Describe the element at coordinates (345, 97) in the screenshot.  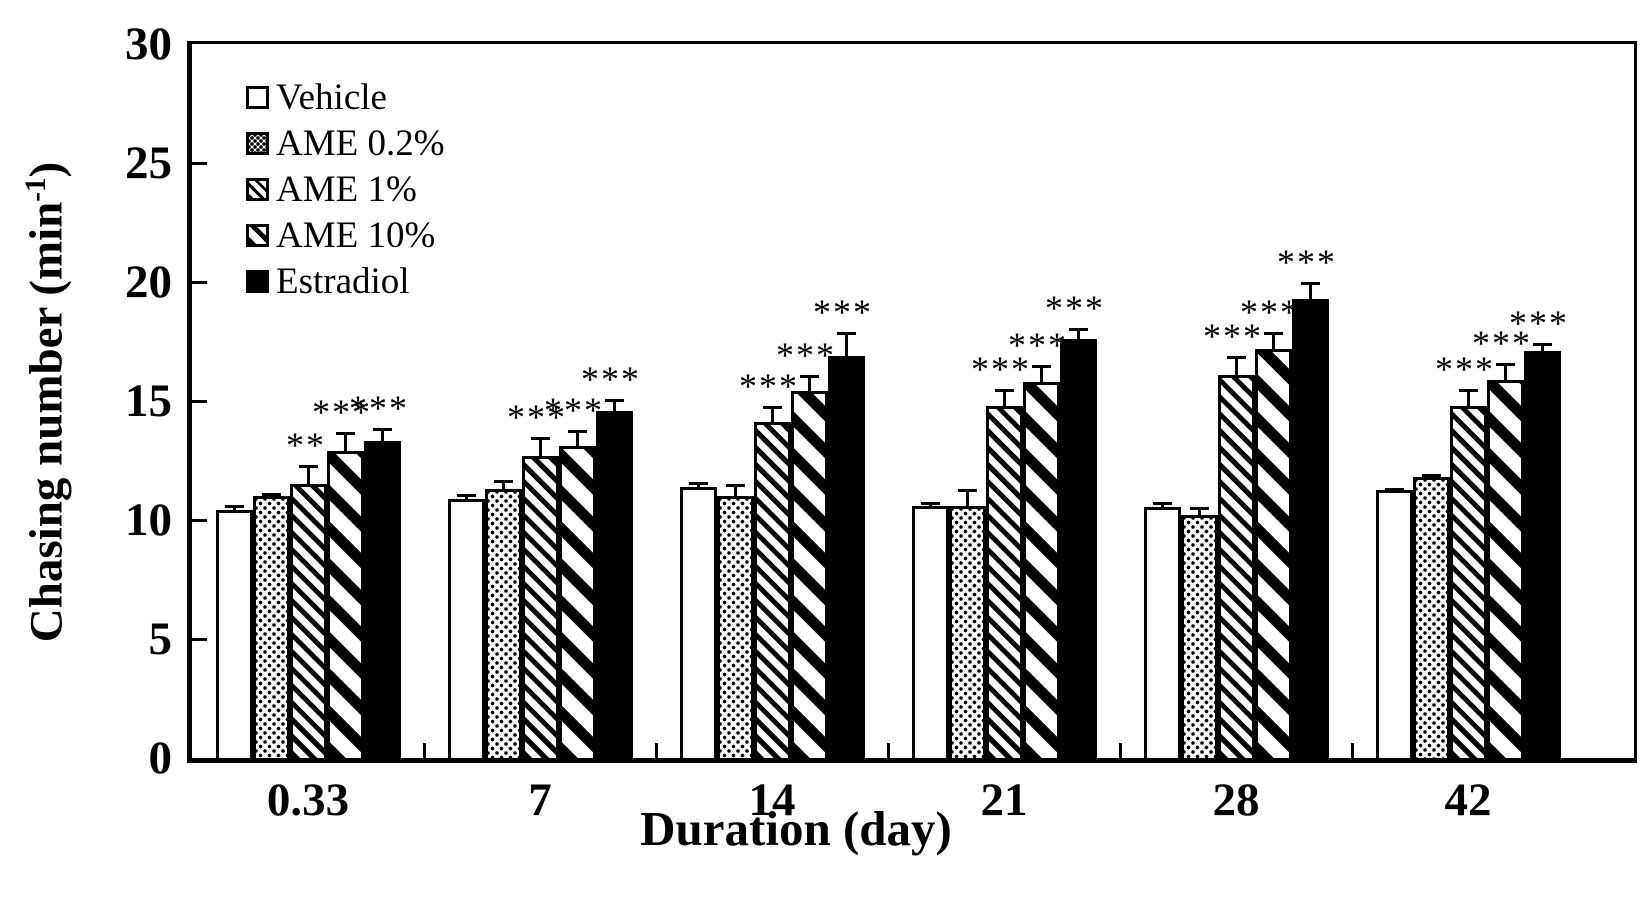
I see `legend-item: Vehicle` at that location.